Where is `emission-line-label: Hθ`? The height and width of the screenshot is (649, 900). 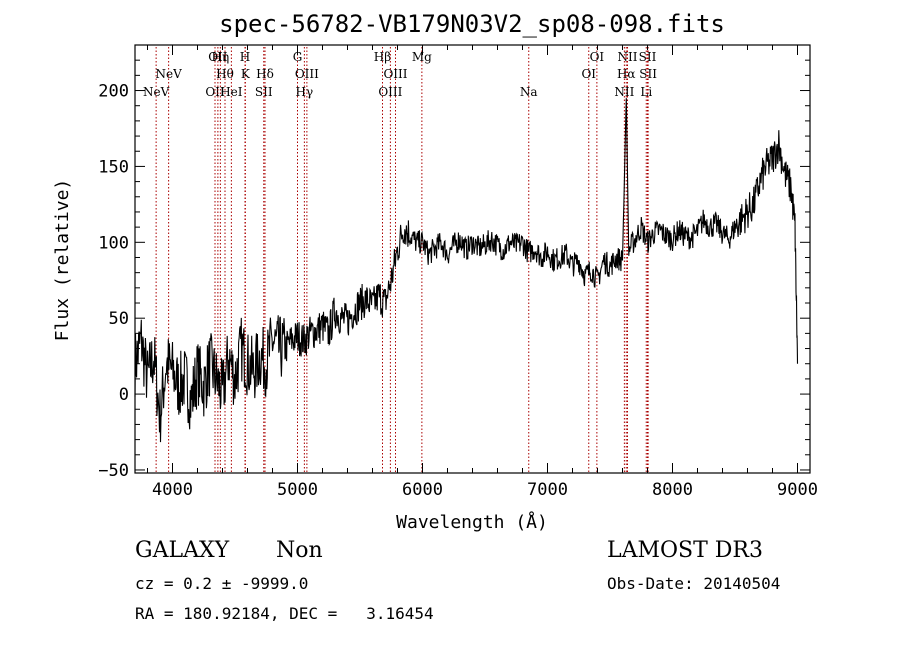 emission-line-label: Hθ is located at coordinates (225, 74).